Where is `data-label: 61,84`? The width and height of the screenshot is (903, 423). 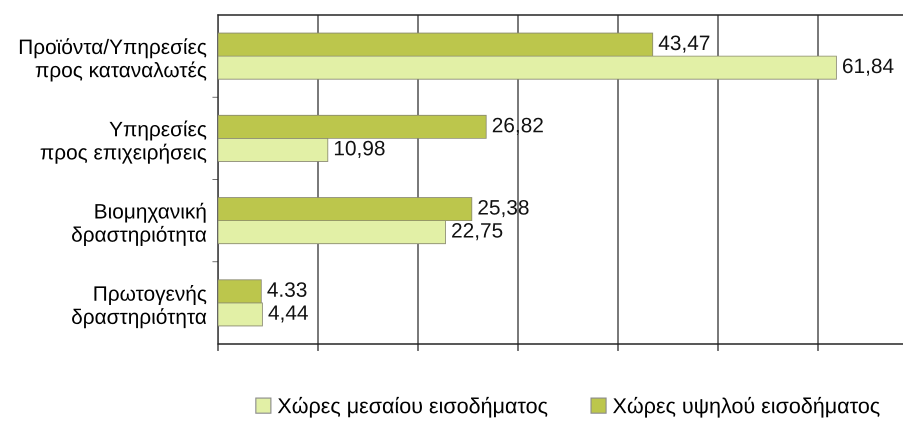
data-label: 61,84 is located at coordinates (868, 67).